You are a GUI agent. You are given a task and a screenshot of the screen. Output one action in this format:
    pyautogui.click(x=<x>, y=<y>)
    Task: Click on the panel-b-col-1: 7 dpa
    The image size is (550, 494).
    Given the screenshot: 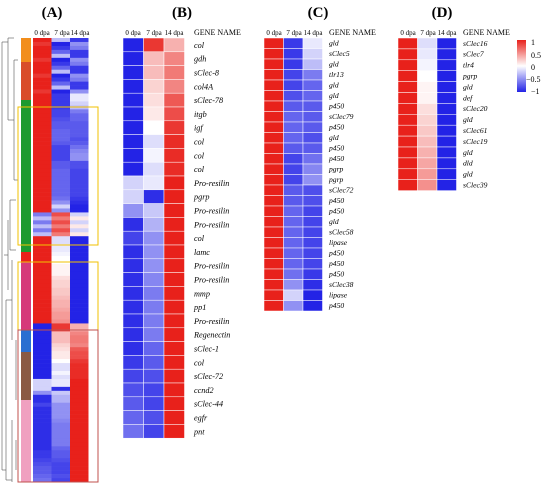 What is the action you would take?
    pyautogui.click(x=154, y=33)
    